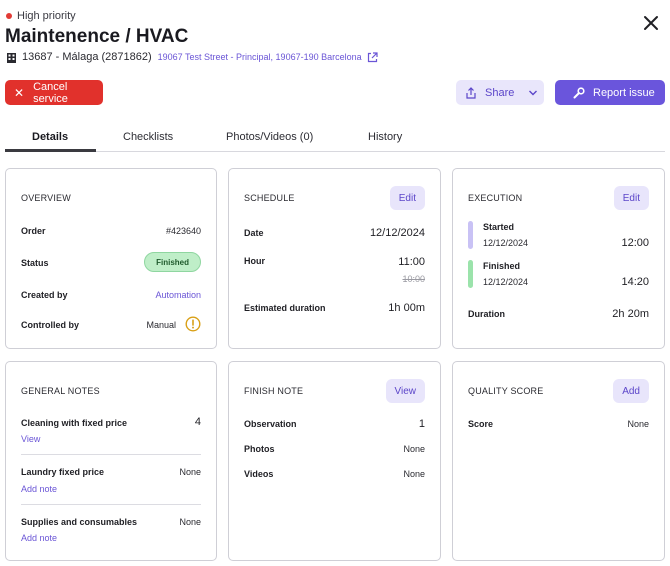 Image resolution: width=670 pixels, height=566 pixels. I want to click on status-label: Status, so click(35, 263).